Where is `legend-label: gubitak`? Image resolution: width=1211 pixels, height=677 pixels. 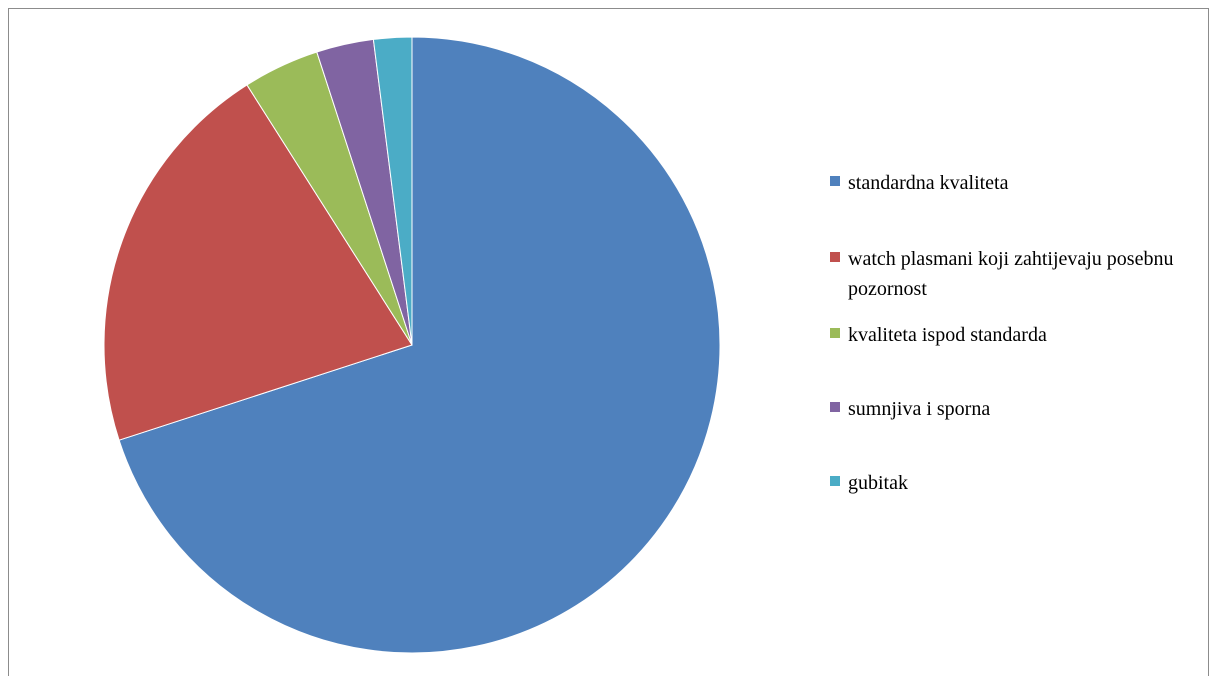
legend-label: gubitak is located at coordinates (878, 483).